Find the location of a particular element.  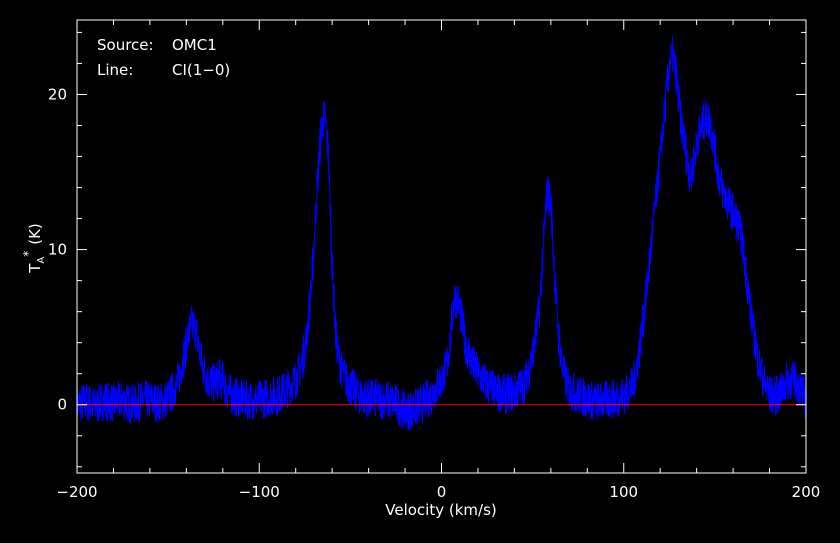

x-tick-label: 100 is located at coordinates (623, 492).